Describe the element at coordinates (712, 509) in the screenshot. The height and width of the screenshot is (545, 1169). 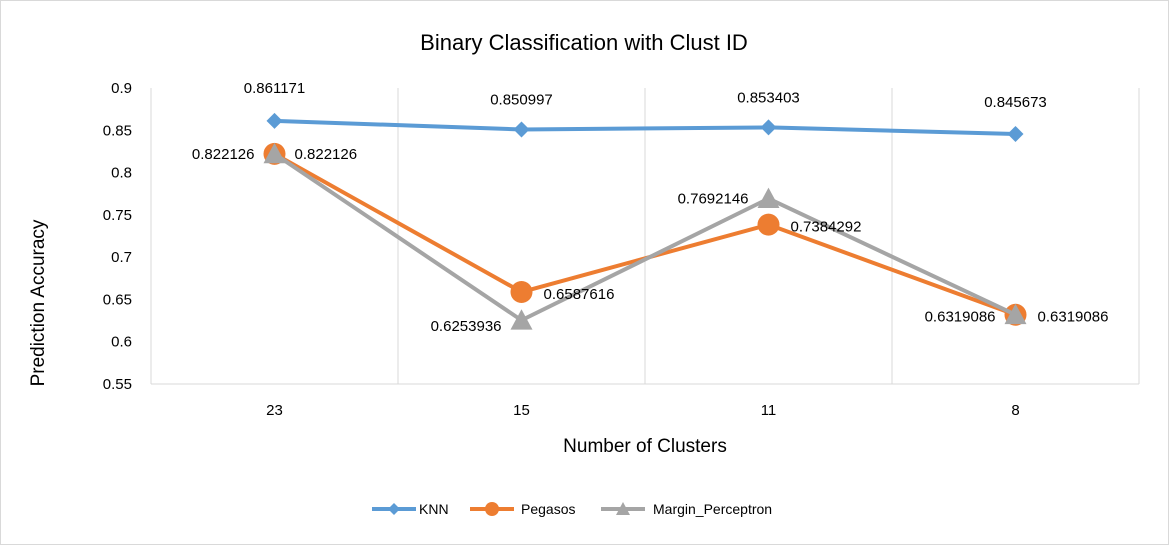
I see `legend-label-margin-perceptron: Margin_Perceptron` at that location.